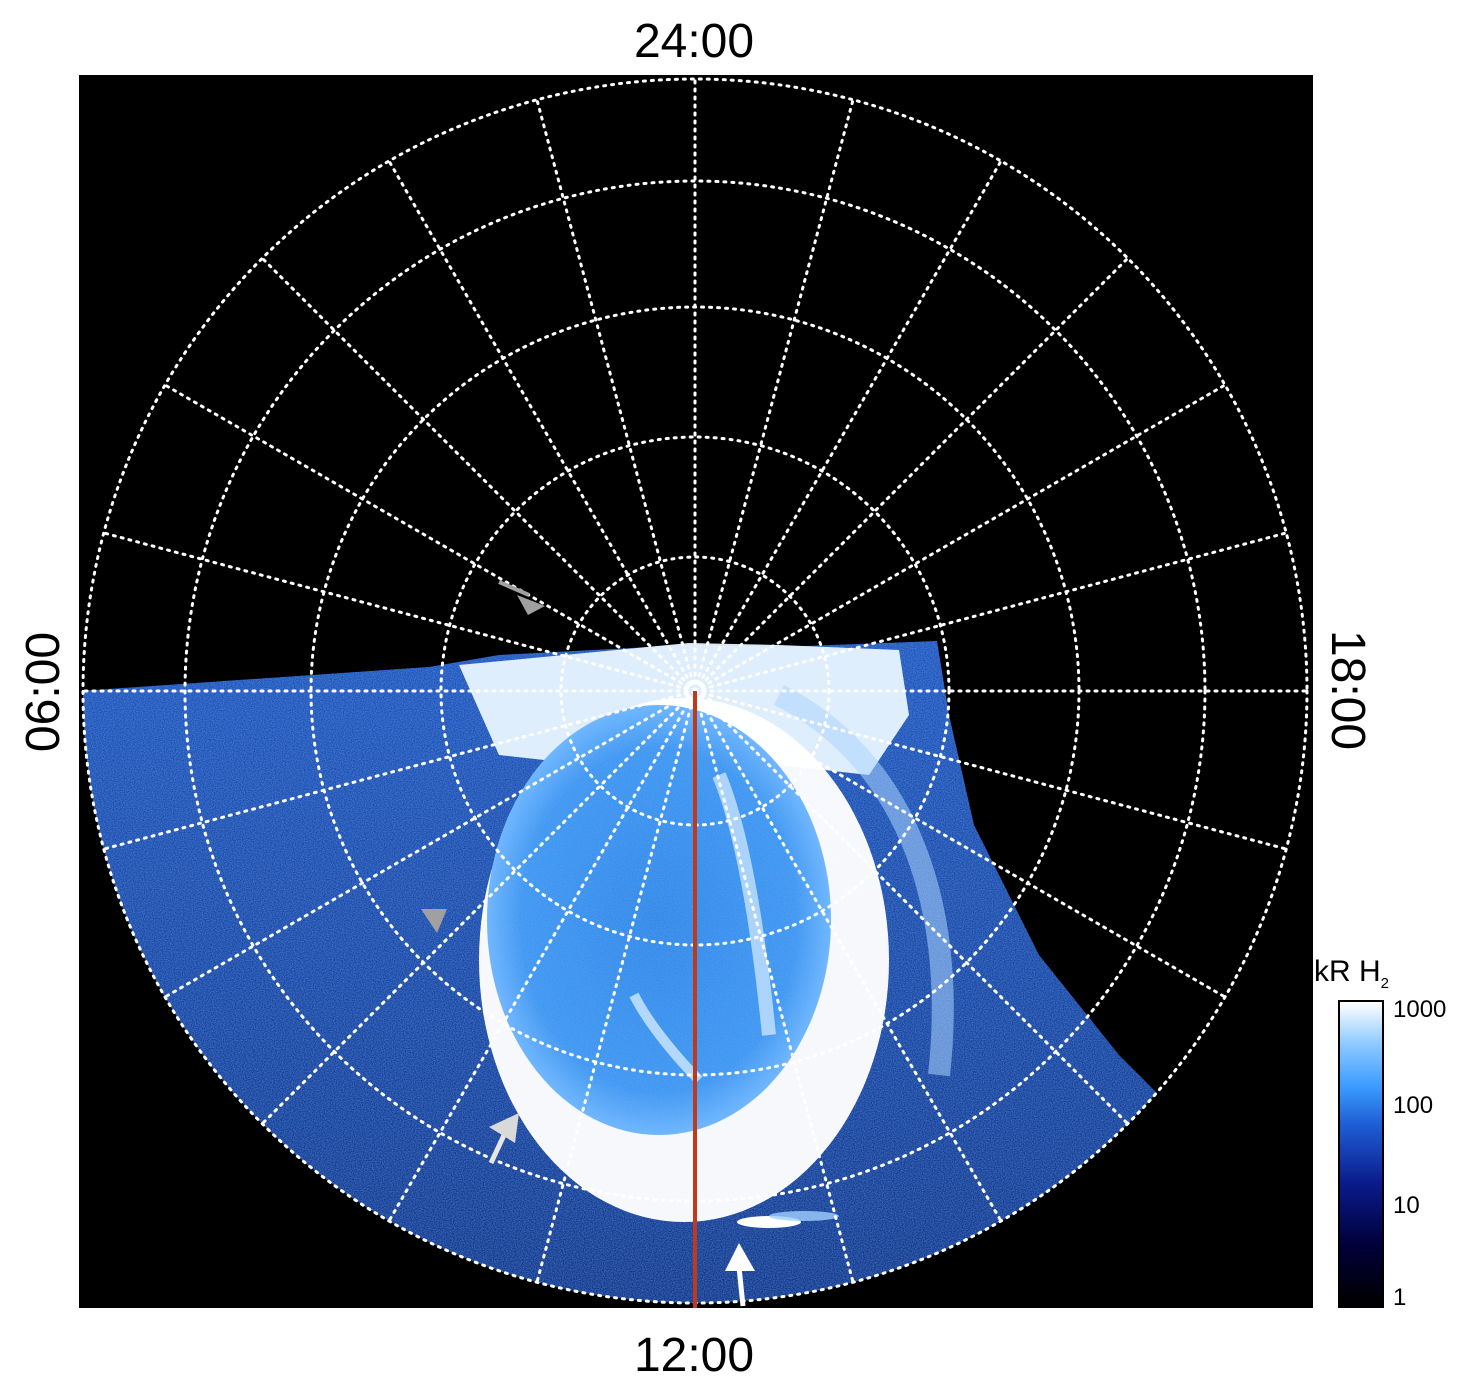  I want to click on arrow-gray-lower, so click(503, 1139).